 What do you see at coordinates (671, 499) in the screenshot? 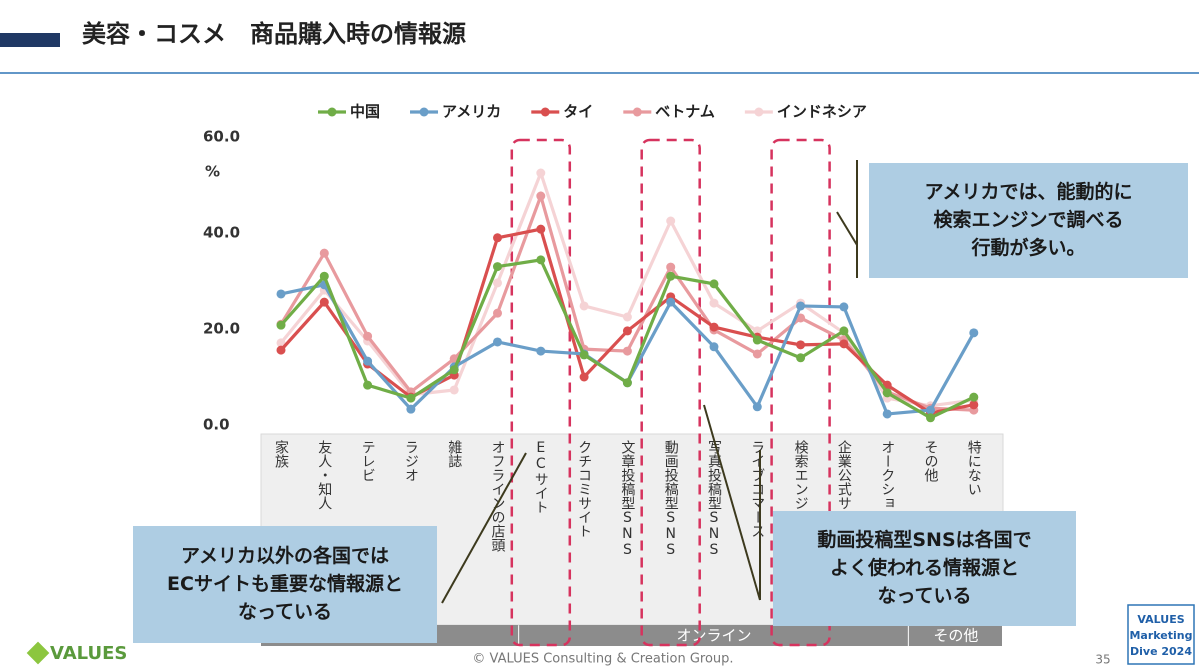
I see `x-tick-label: 動画投稿型SNS` at bounding box center [671, 499].